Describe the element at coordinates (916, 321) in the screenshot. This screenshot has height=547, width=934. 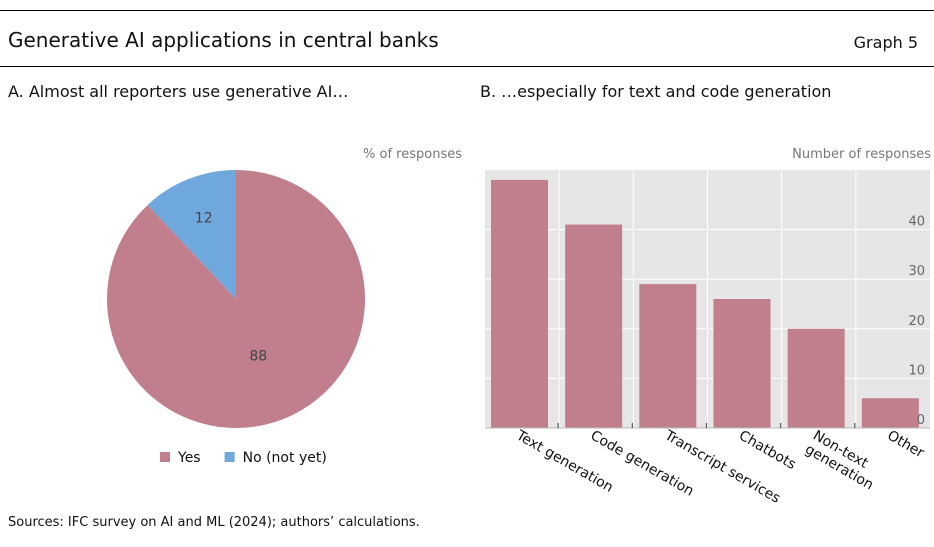
I see `y-tick-label-2: 20` at that location.